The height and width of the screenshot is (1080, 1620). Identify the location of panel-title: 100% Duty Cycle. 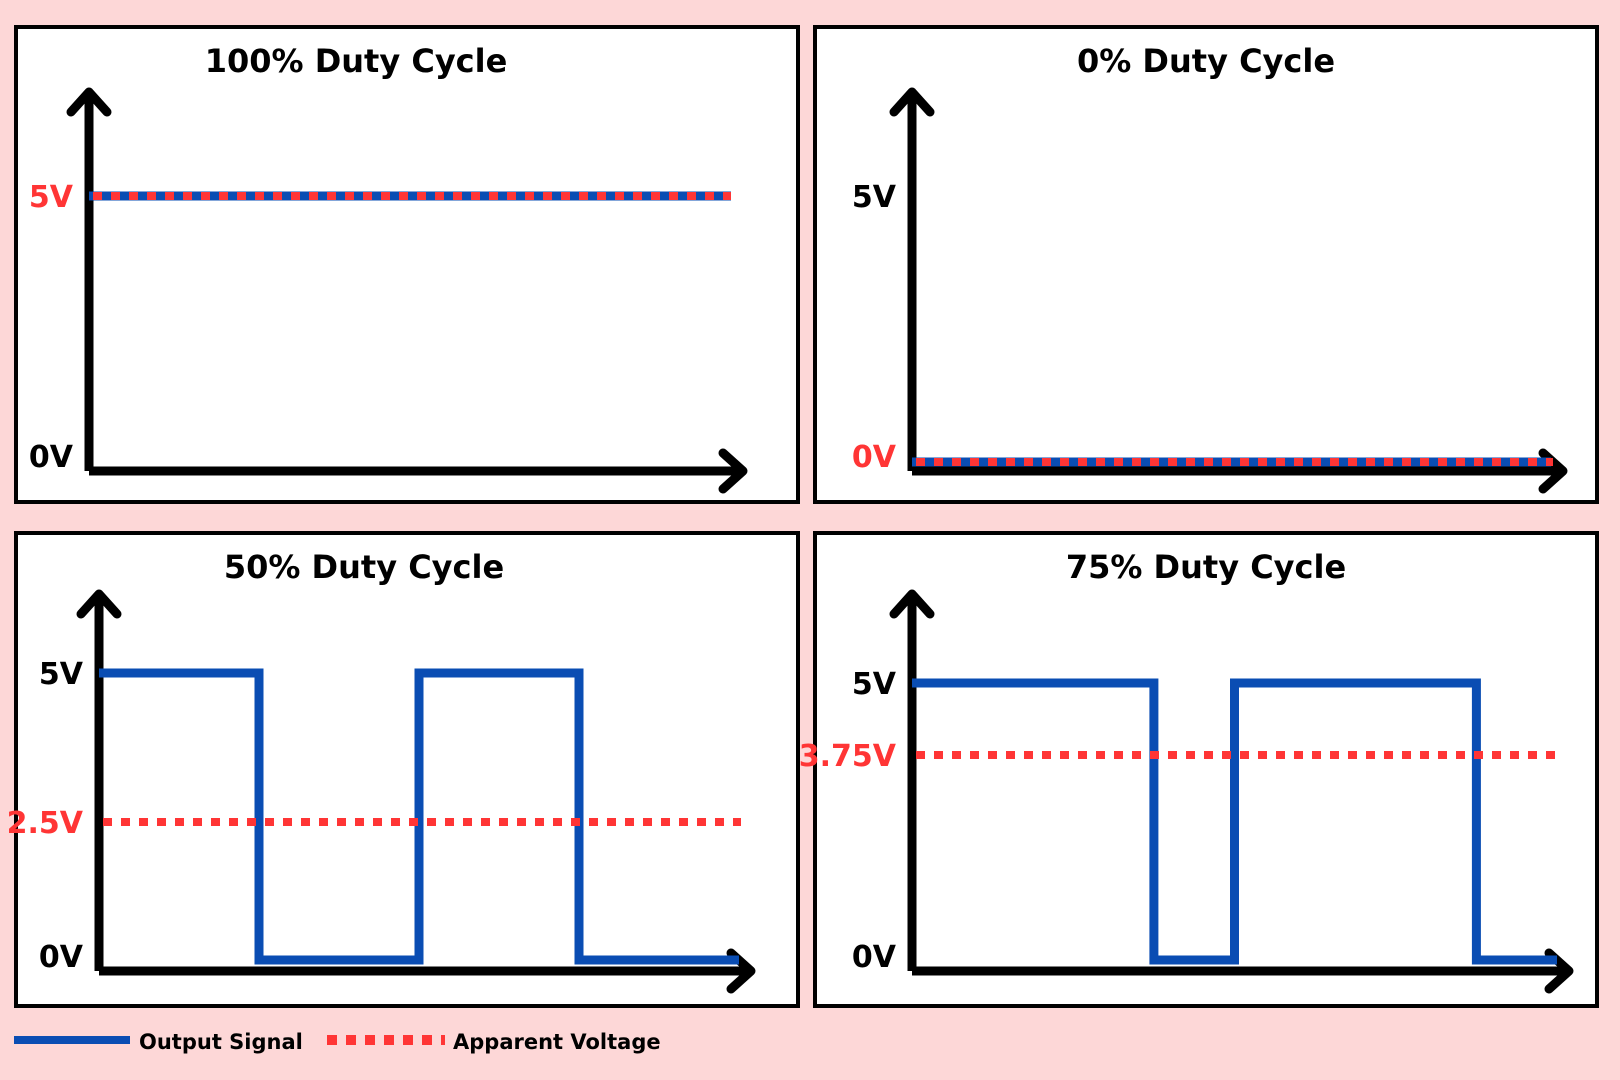
(356, 61).